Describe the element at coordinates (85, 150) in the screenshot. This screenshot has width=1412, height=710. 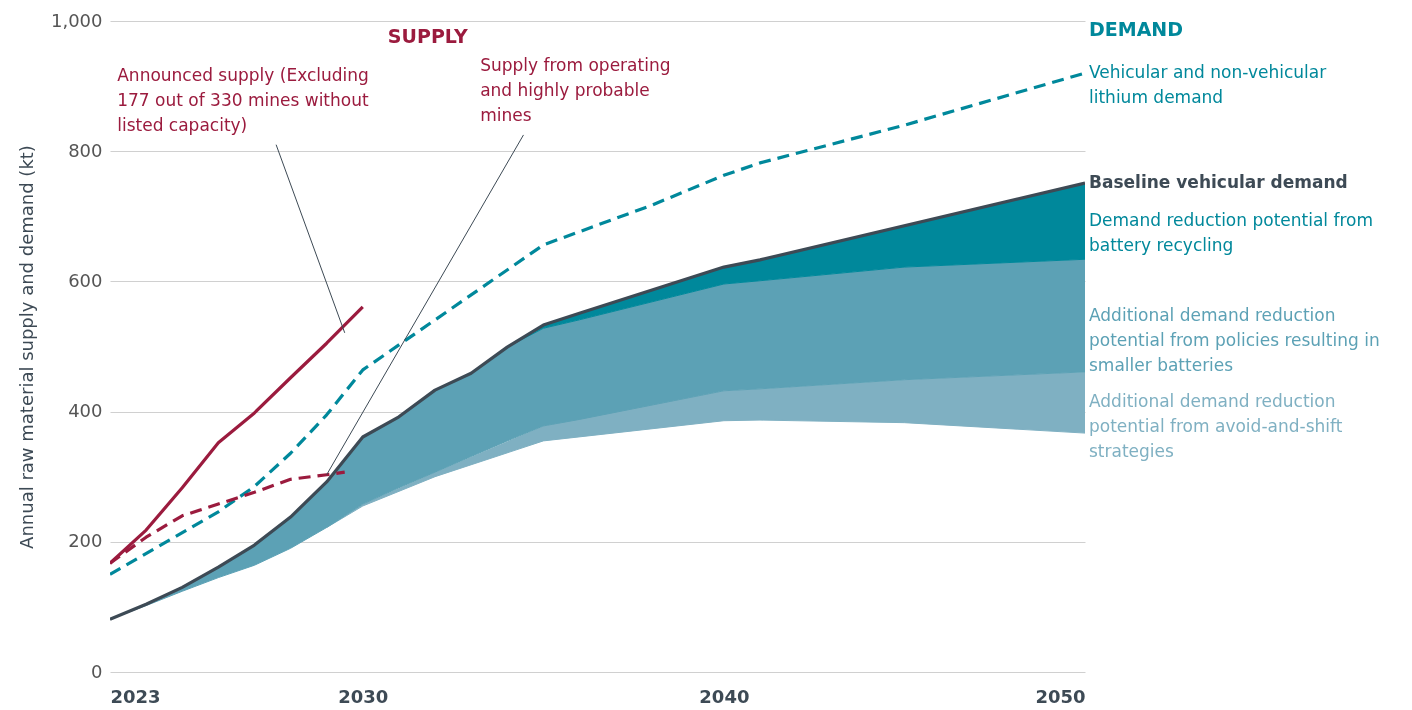
I see `y-tick-label: 800` at that location.